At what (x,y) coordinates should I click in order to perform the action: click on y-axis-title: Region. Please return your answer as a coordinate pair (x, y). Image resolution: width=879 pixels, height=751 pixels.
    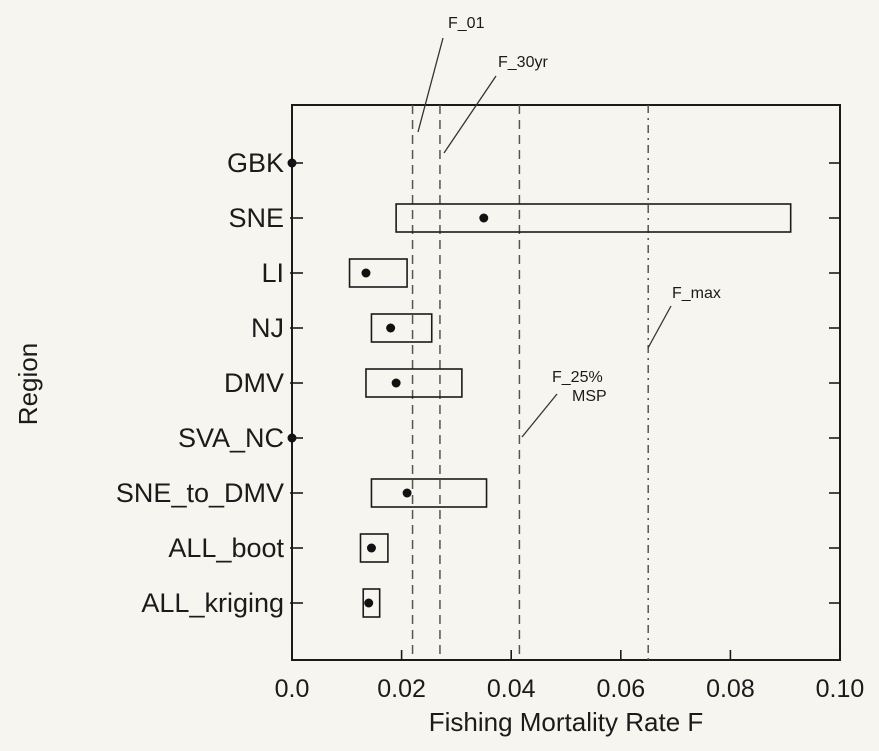
    Looking at the image, I should click on (28, 384).